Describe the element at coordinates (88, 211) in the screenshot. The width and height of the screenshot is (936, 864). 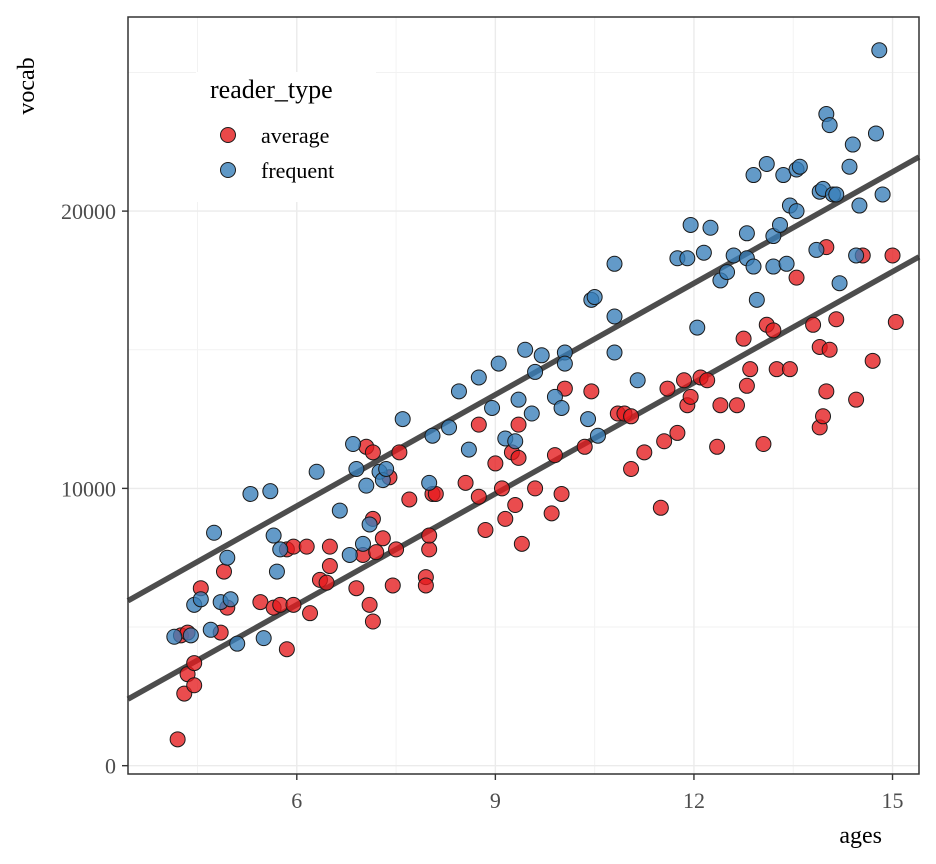
I see `y-tick-label: 20000` at that location.